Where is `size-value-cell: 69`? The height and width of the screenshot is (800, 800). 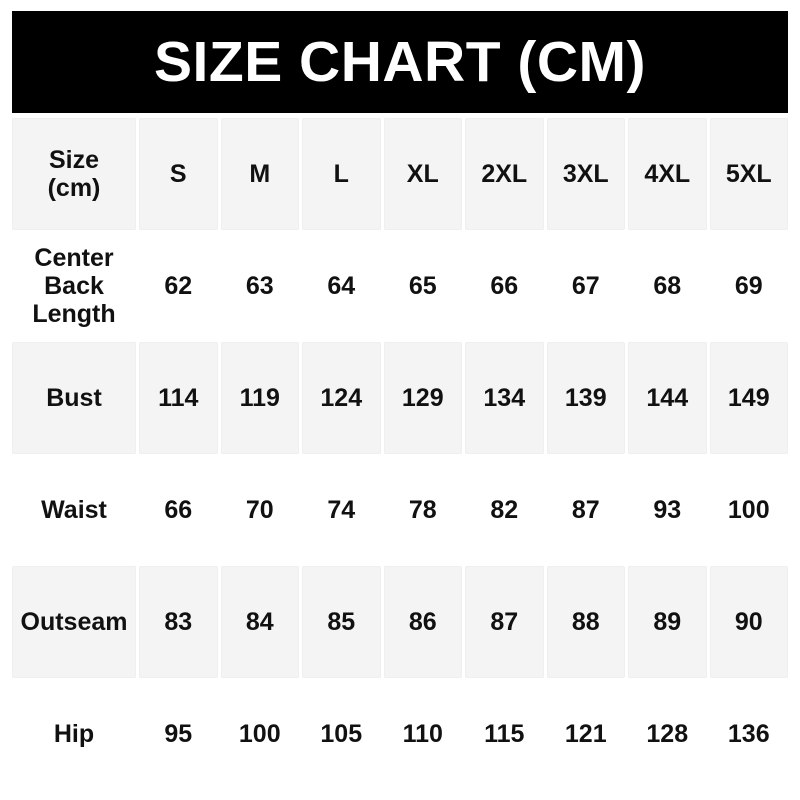 size-value-cell: 69 is located at coordinates (748, 286).